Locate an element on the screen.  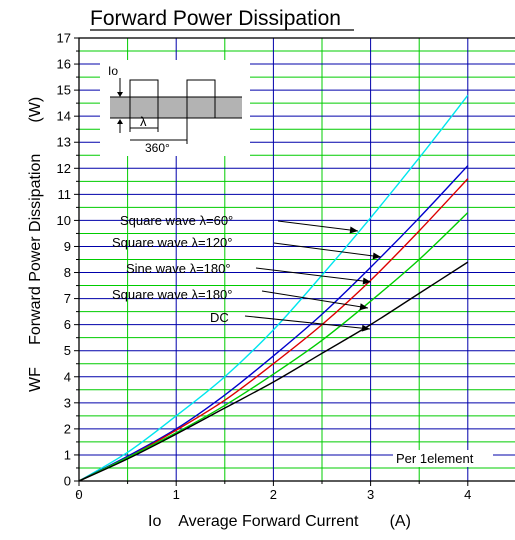
y-tick-label: 0 is located at coordinates (67, 481).